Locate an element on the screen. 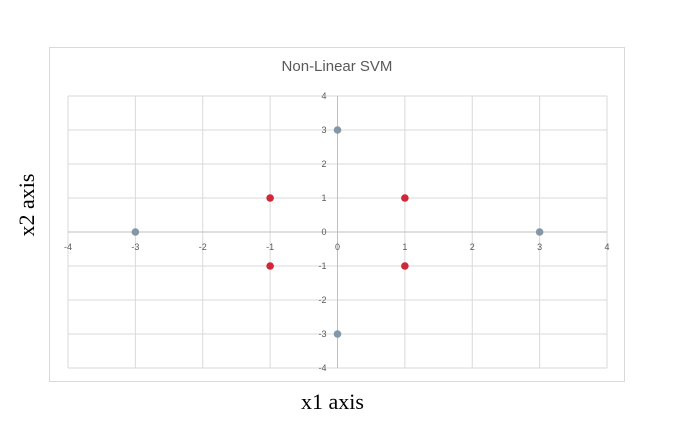 This screenshot has height=428, width=685. y-tick-label: 3 is located at coordinates (323, 130).